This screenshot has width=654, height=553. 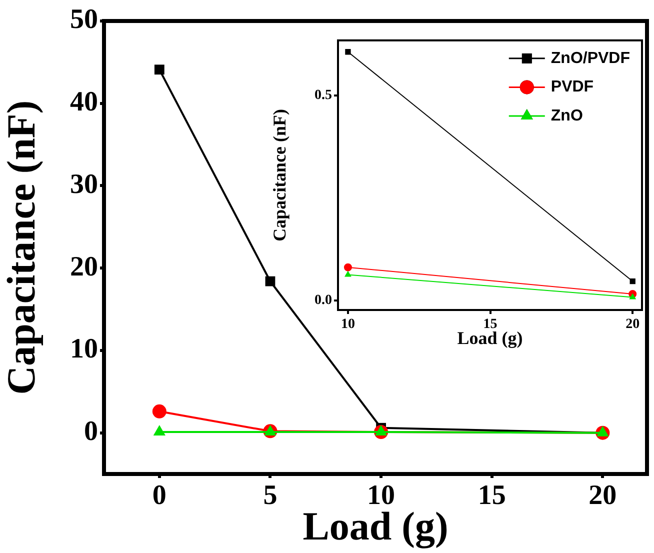 What do you see at coordinates (590, 58) in the screenshot?
I see `legend-label: ZnO/PVDF` at bounding box center [590, 58].